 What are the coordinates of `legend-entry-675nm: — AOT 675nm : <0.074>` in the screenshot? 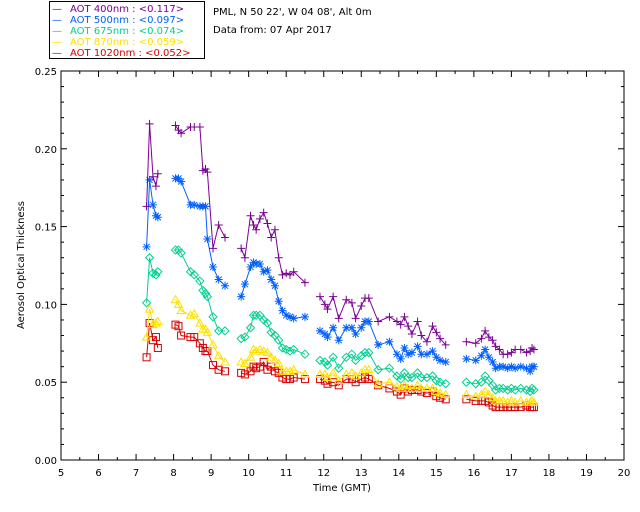 It's located at (118, 32).